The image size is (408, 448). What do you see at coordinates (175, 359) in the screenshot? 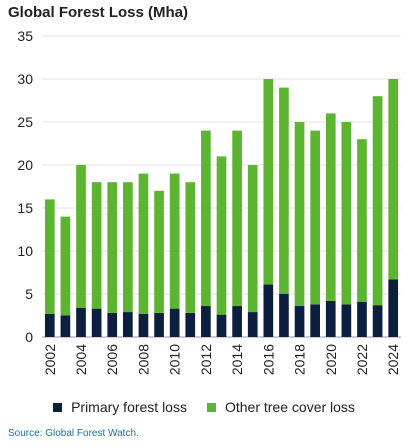
I see `x-tick-label: 2010` at bounding box center [175, 359].